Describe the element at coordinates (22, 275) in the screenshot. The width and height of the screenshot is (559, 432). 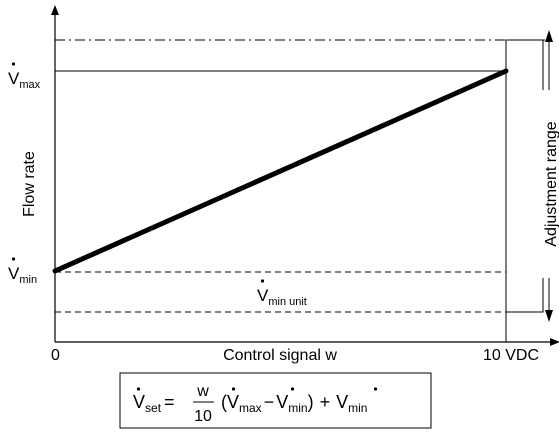
I see `svg-text: Vmin` at that location.